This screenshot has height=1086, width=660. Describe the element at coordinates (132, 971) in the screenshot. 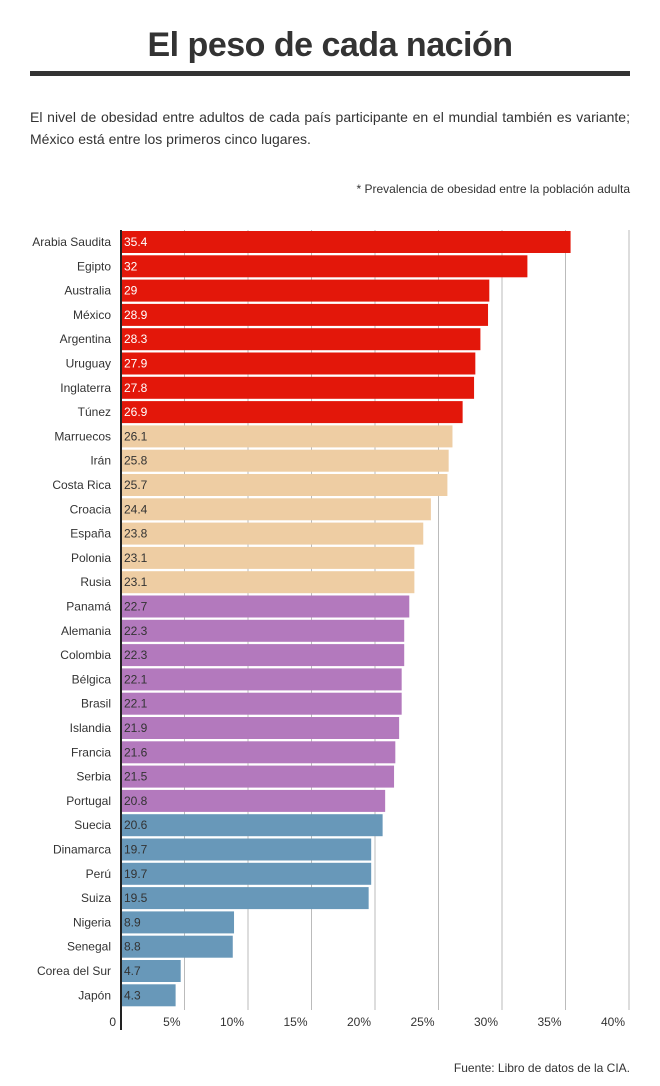

I see `bar-value-label-30: 4.7` at that location.